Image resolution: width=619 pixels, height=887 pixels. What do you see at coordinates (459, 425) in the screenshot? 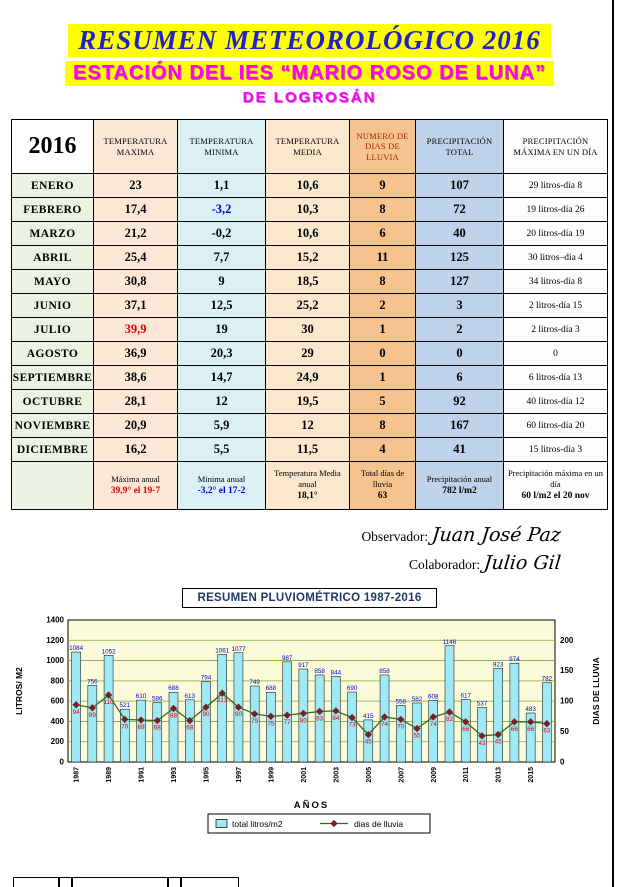
I see `cell-precipitacion-total: 167` at bounding box center [459, 425].